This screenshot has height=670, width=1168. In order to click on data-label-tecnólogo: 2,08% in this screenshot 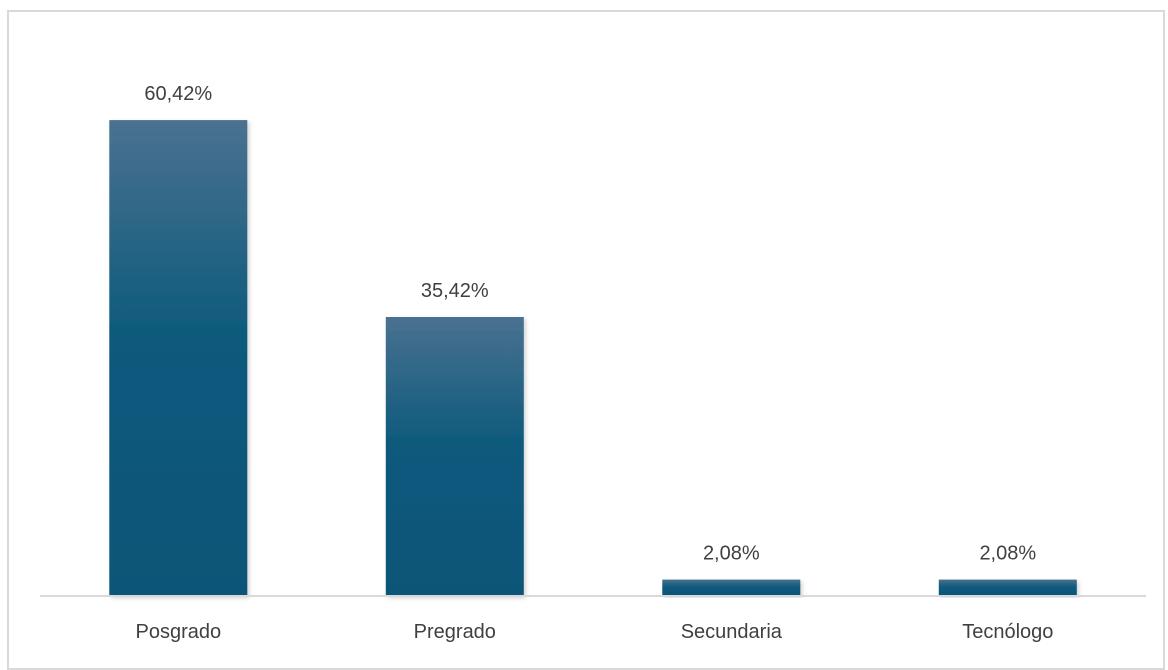, I will do `click(1007, 554)`.